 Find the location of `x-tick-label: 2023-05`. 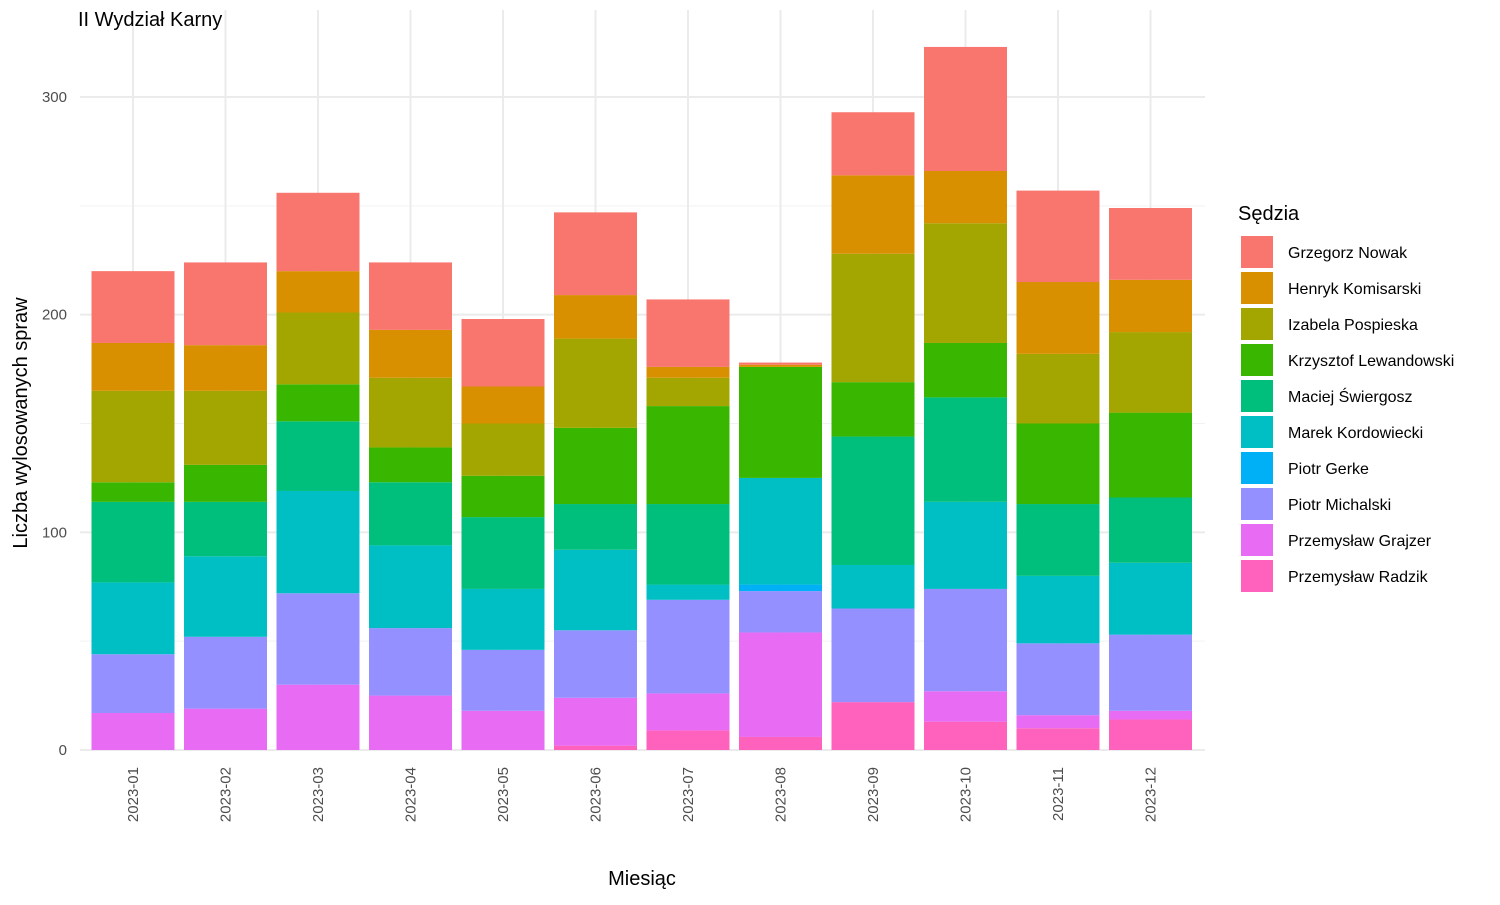

x-tick-label: 2023-05 is located at coordinates (503, 794).